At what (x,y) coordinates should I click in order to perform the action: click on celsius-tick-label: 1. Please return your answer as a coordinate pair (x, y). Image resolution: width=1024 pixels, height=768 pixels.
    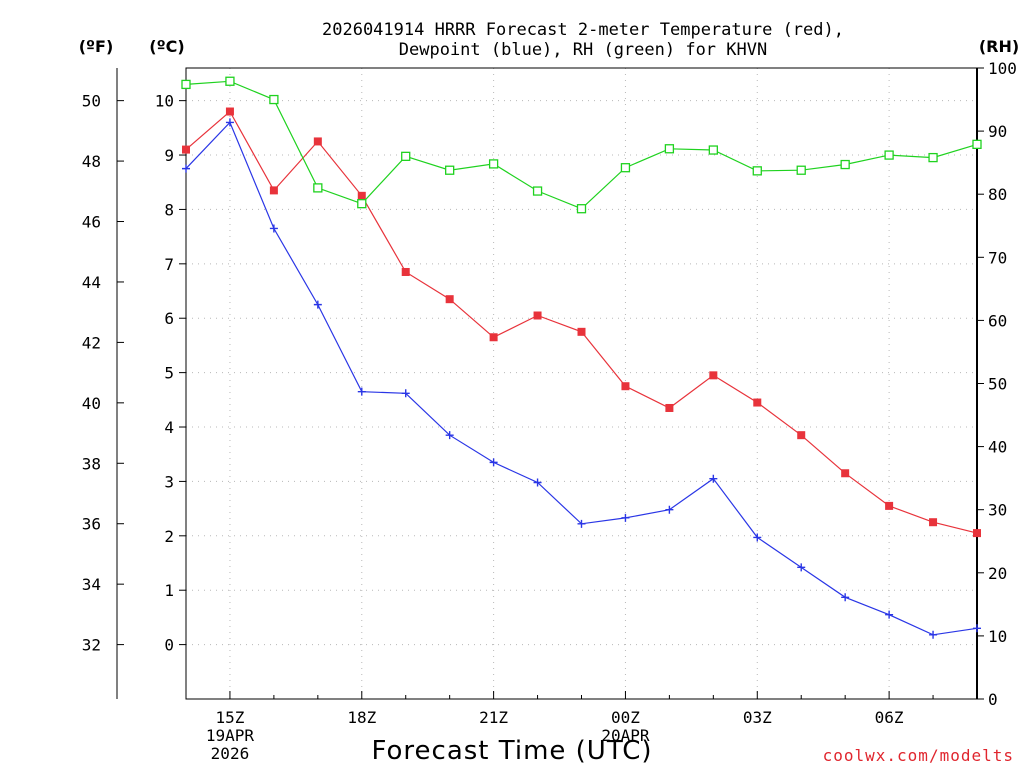
    Looking at the image, I should click on (169, 590).